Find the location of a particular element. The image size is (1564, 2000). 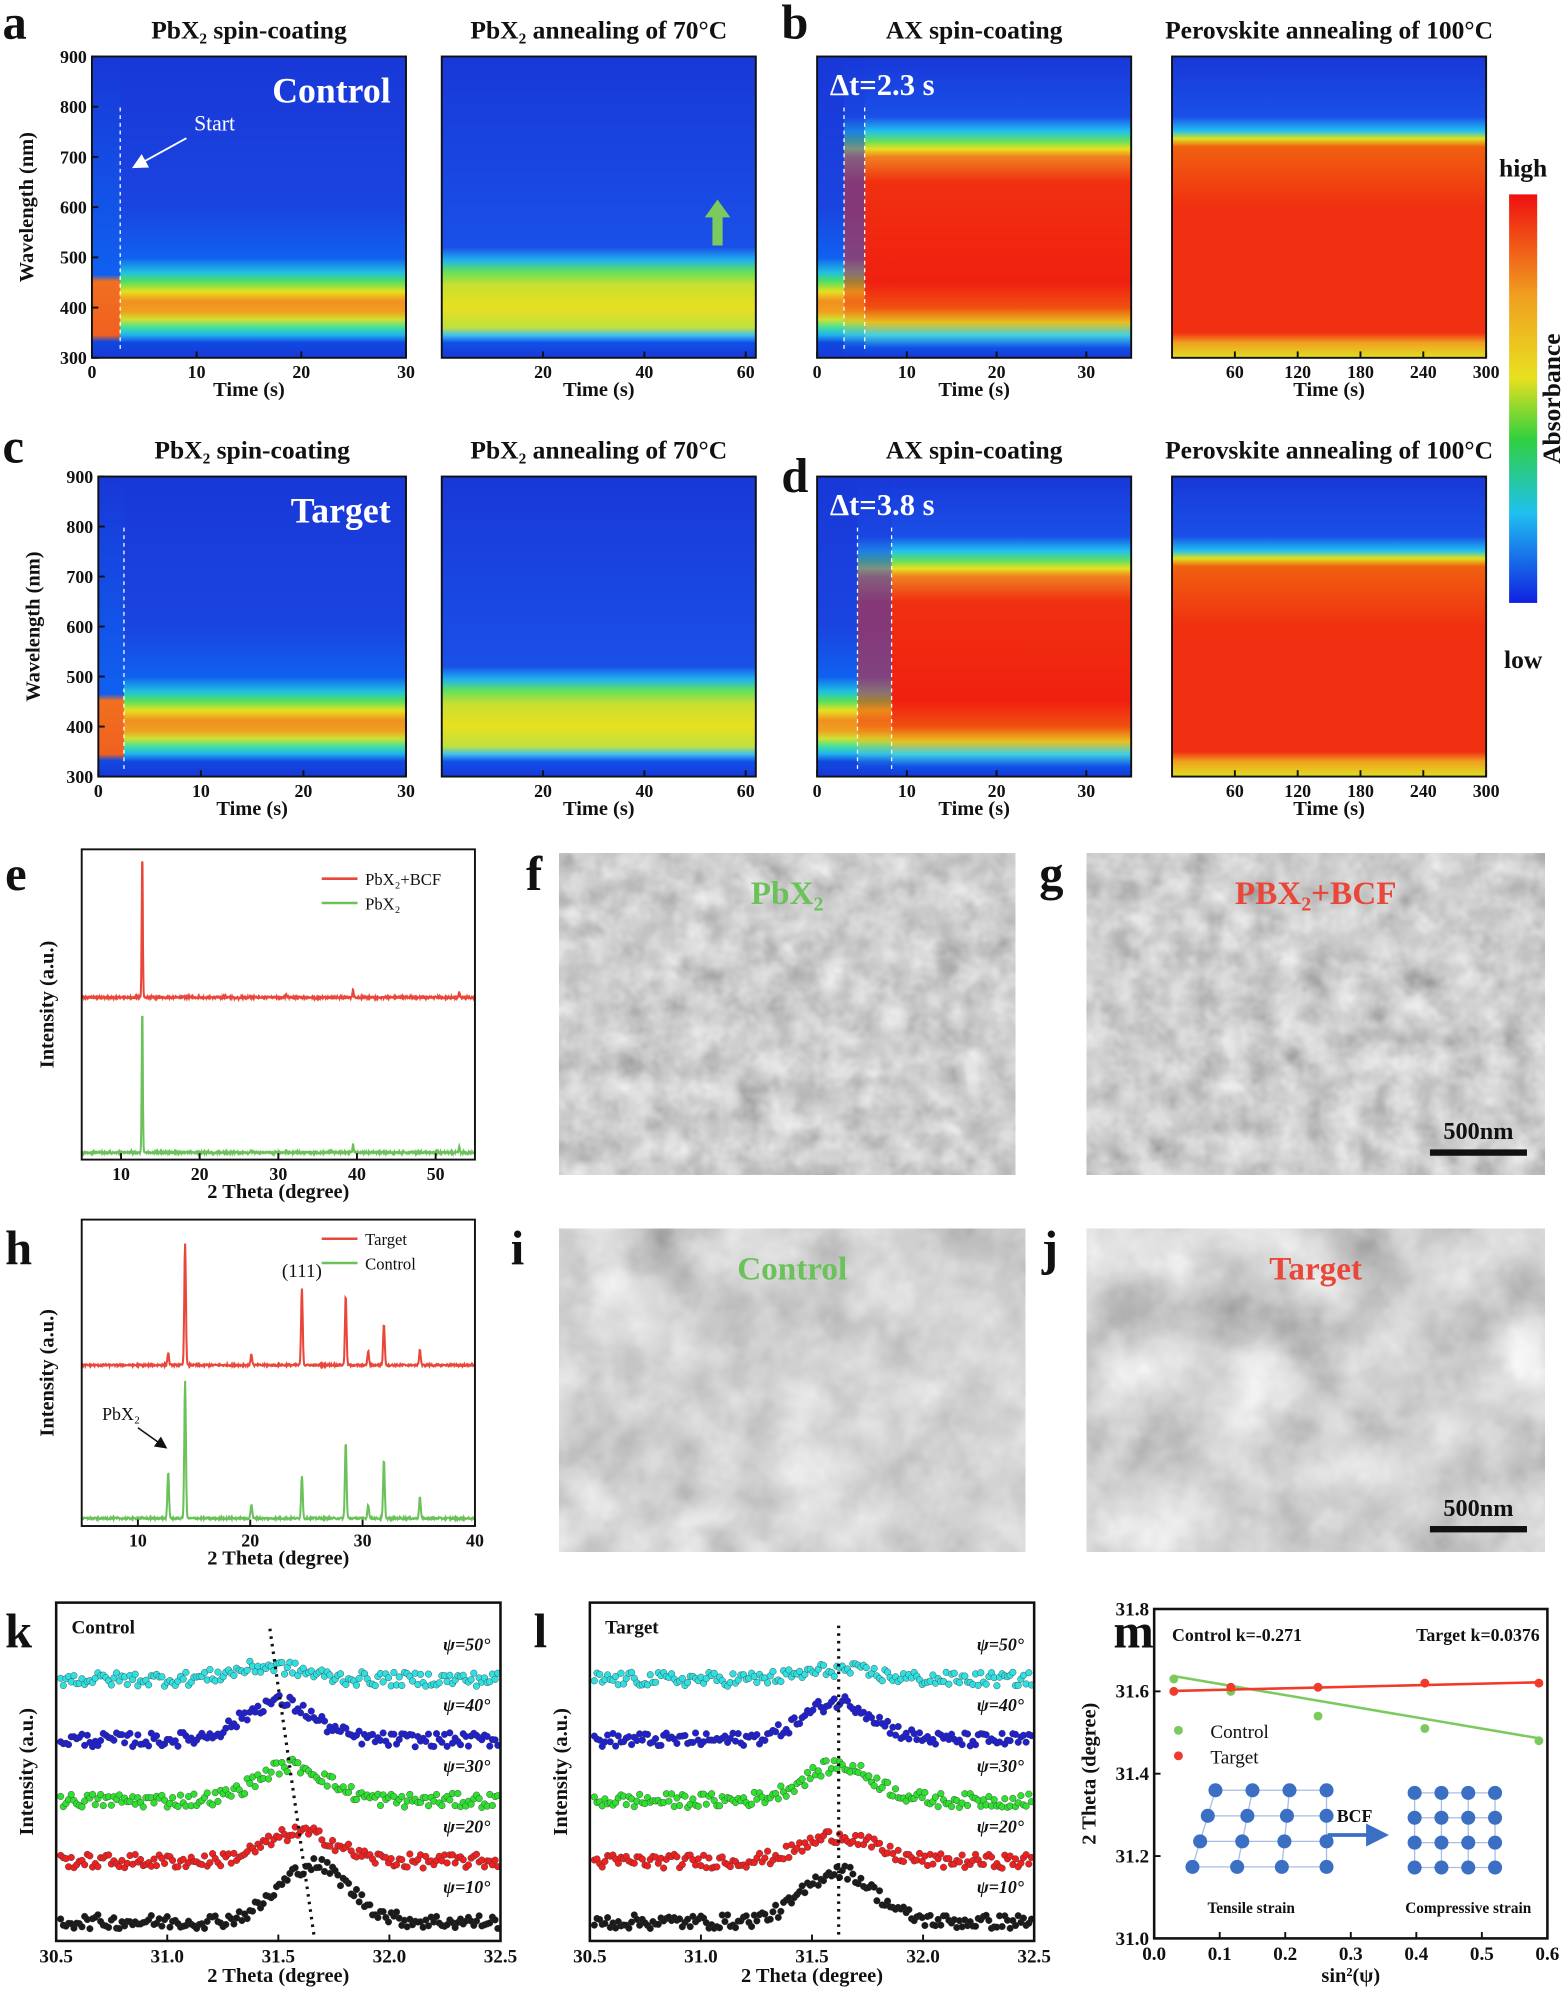

x-tick-label: 31.0 is located at coordinates (701, 1957).